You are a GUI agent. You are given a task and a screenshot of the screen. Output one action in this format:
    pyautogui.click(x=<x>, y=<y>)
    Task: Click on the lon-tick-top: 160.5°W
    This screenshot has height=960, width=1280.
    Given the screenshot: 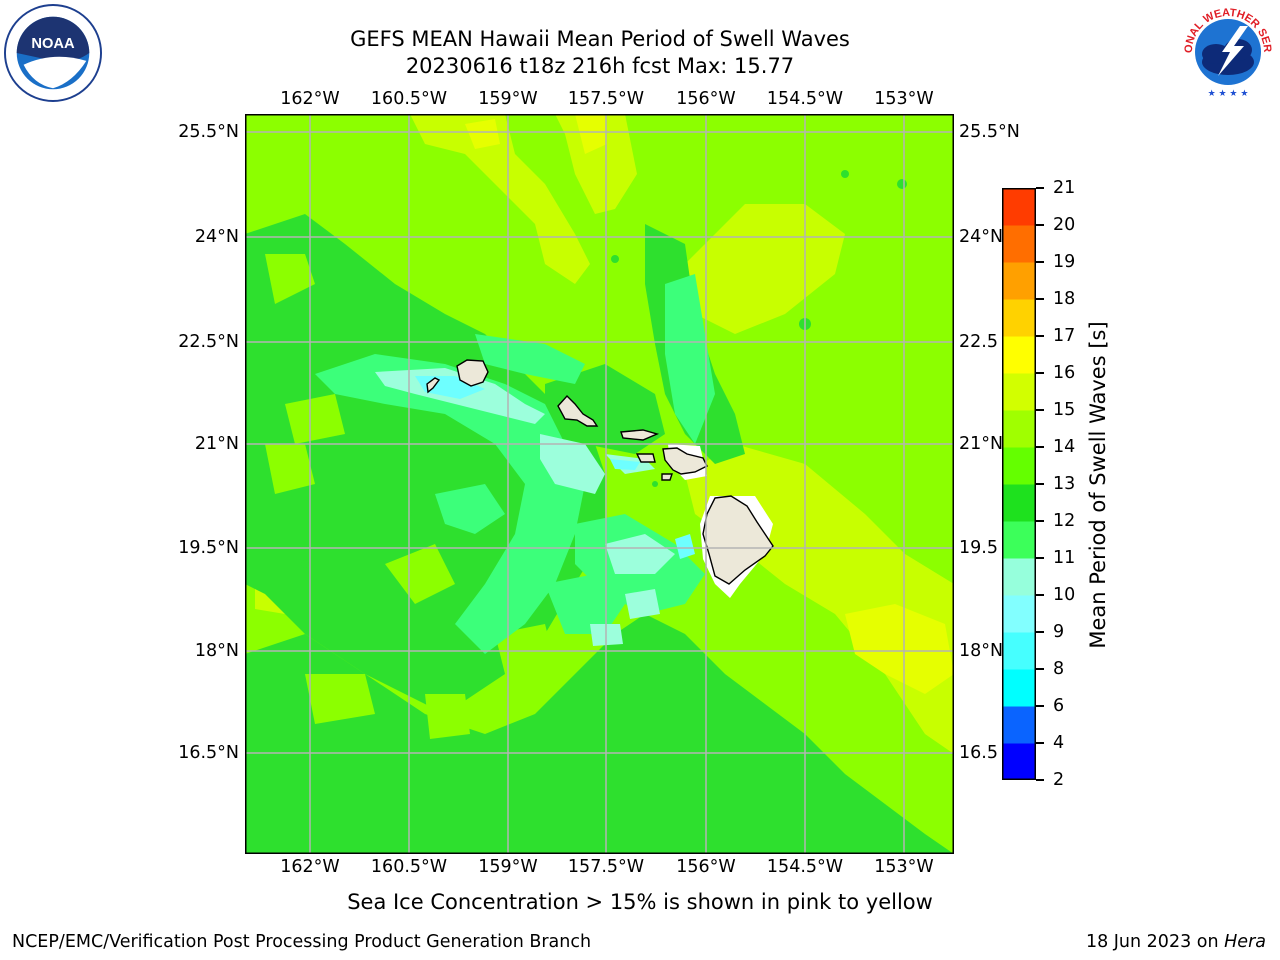 What is the action you would take?
    pyautogui.click(x=409, y=99)
    